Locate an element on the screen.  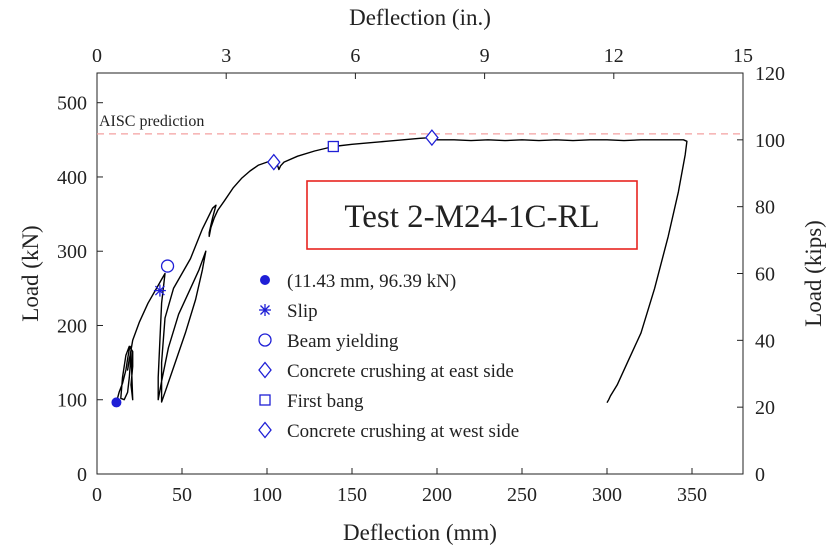
legend-item: Concrete crushing at east side is located at coordinates (386, 371).